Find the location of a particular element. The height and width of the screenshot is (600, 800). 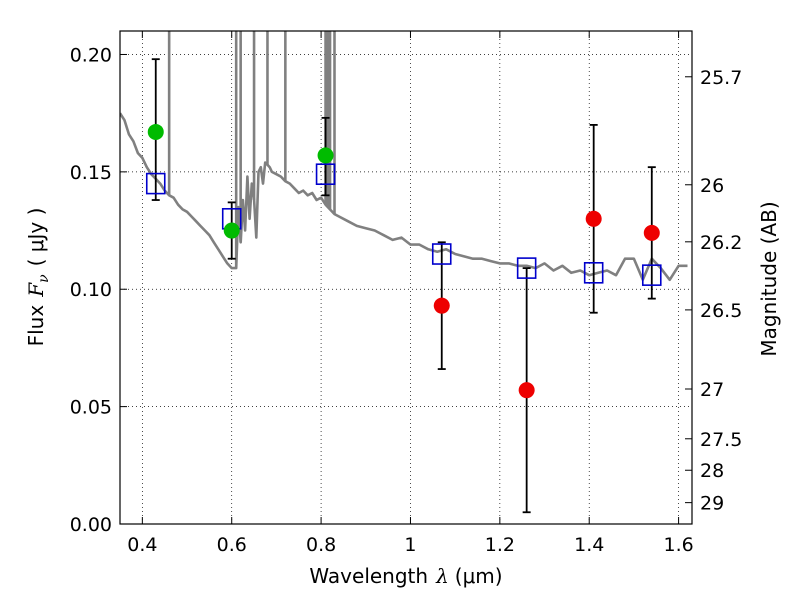

y-axis-label-symbol: F is located at coordinates (36, 290).